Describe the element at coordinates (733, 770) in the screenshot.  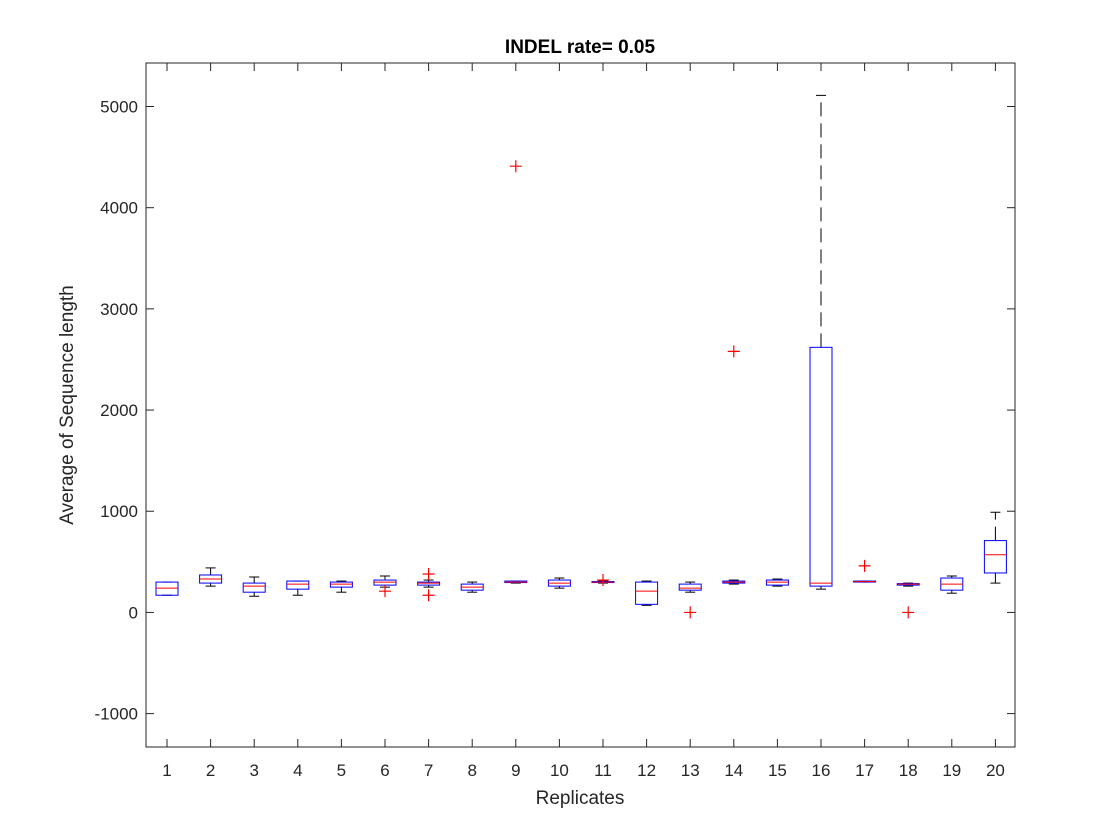
I see `x-tick-label: 14` at that location.